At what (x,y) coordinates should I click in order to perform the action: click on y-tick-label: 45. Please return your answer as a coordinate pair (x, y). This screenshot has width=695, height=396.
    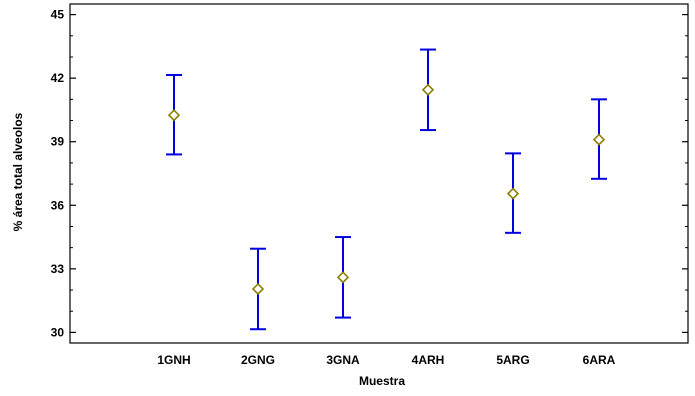
    Looking at the image, I should click on (58, 15).